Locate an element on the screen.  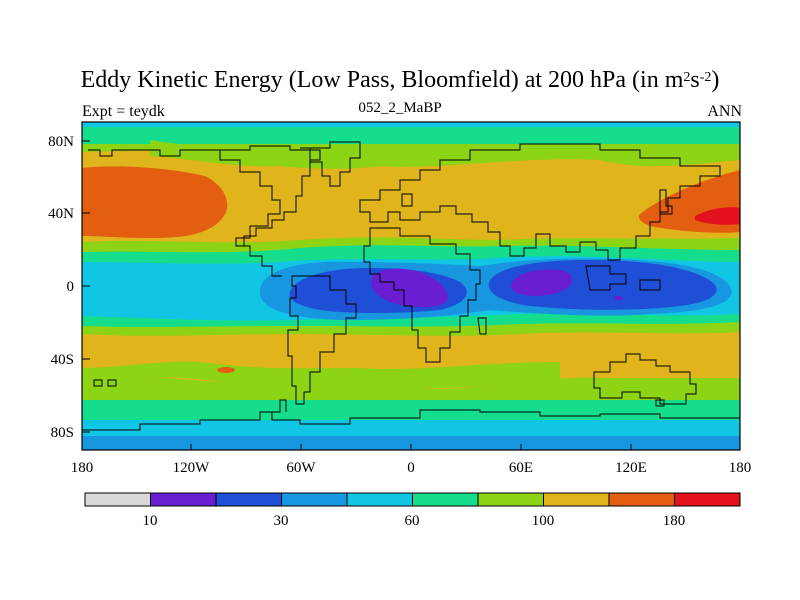
field-tropics-min-africa is located at coordinates (409, 288).